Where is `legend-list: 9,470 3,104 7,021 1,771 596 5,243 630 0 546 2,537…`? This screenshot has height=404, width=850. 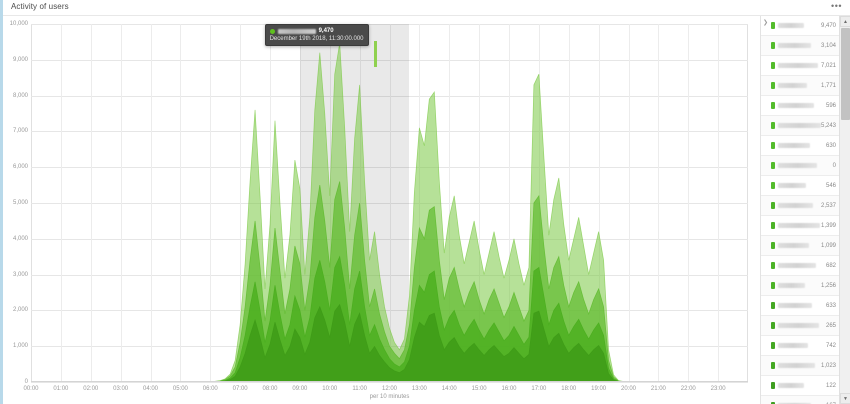 legend-list: 9,470 3,104 7,021 1,771 596 5,243 630 0 546 2,537… is located at coordinates (800, 210).